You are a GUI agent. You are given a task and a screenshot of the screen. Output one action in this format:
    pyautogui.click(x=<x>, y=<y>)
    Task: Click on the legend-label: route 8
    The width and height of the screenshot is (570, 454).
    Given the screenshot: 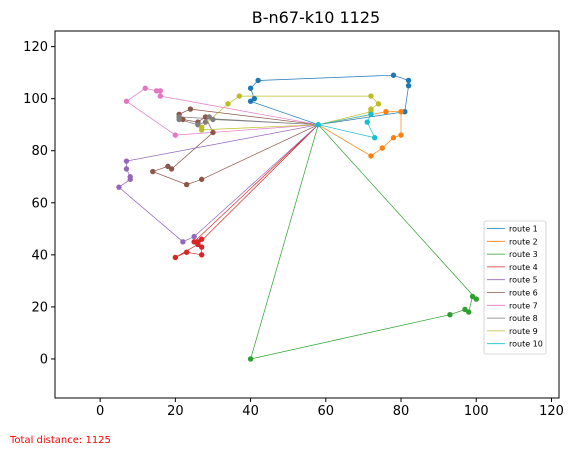 What is the action you would take?
    pyautogui.click(x=523, y=318)
    